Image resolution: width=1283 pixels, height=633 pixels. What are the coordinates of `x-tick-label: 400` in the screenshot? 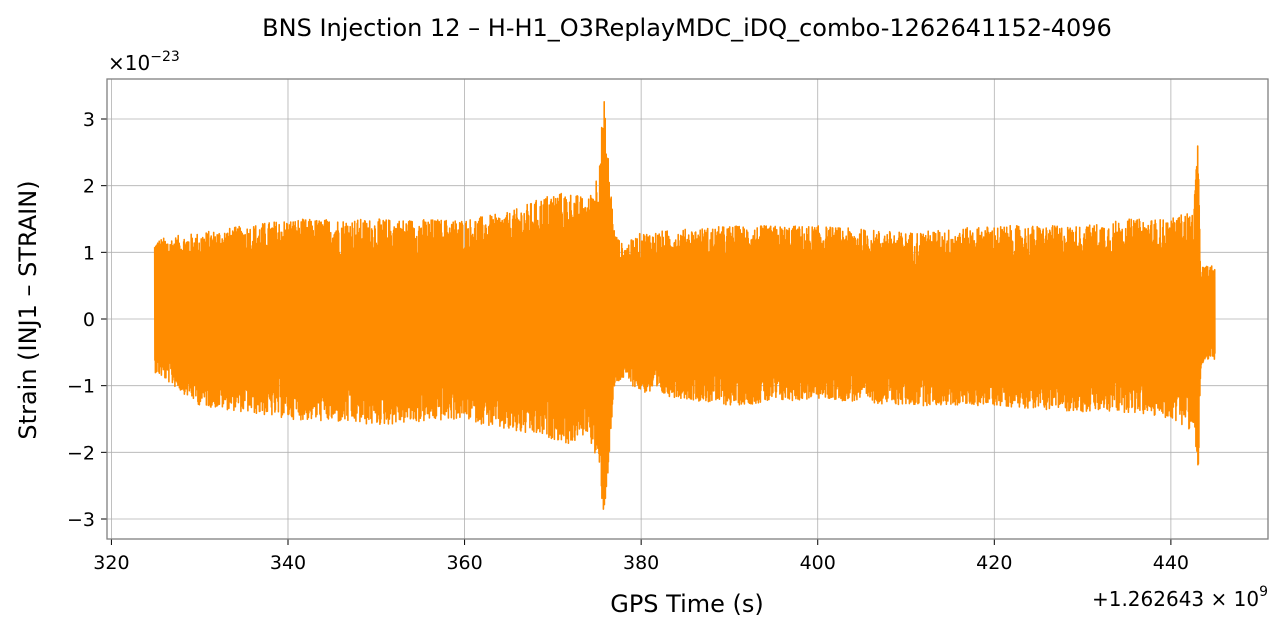 It's located at (818, 563).